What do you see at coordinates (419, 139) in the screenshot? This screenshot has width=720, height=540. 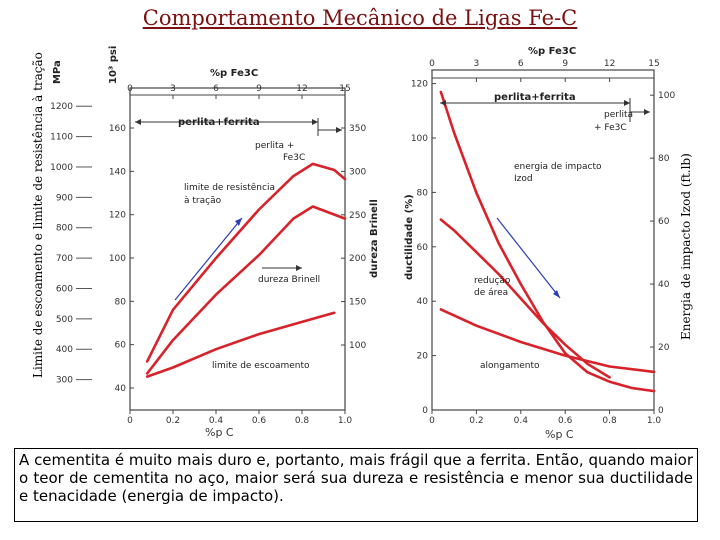 I see `chart2-y-tick-label: 100` at bounding box center [419, 139].